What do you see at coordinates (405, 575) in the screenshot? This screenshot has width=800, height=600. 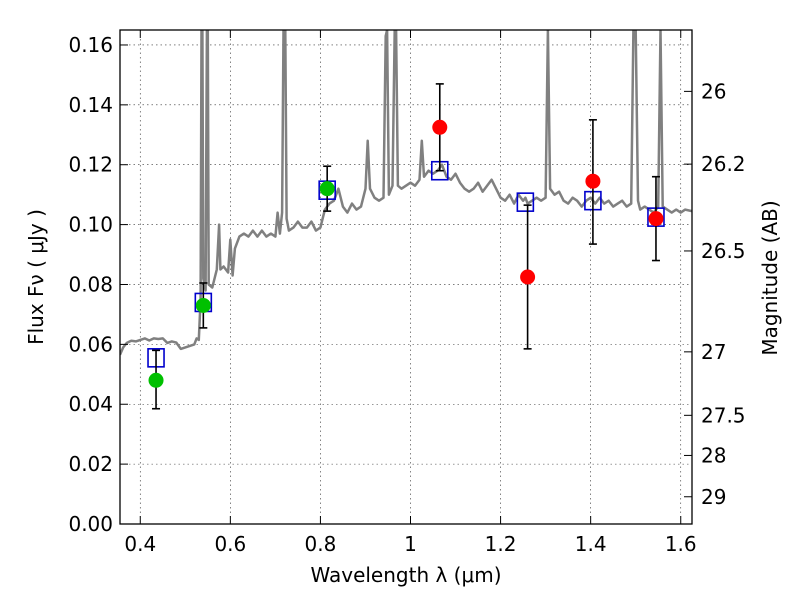 I see `x-axis-label: Wavelength λ (μm)` at bounding box center [405, 575].